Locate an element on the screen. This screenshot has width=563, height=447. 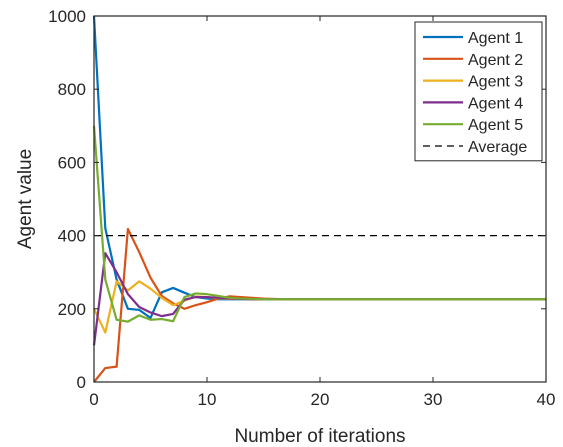
x-tick-label: 40 is located at coordinates (546, 399).